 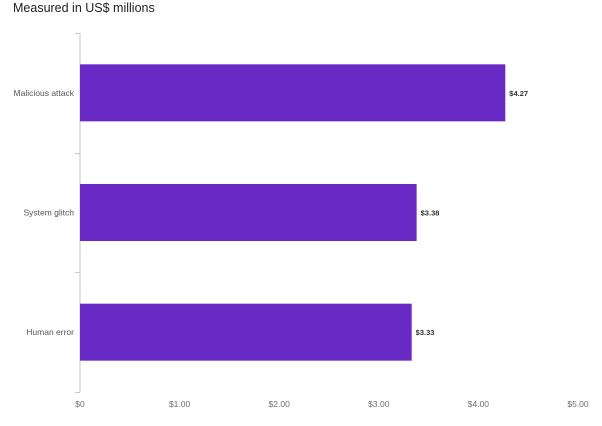 What do you see at coordinates (425, 332) in the screenshot?
I see `data-label: $3.33` at bounding box center [425, 332].